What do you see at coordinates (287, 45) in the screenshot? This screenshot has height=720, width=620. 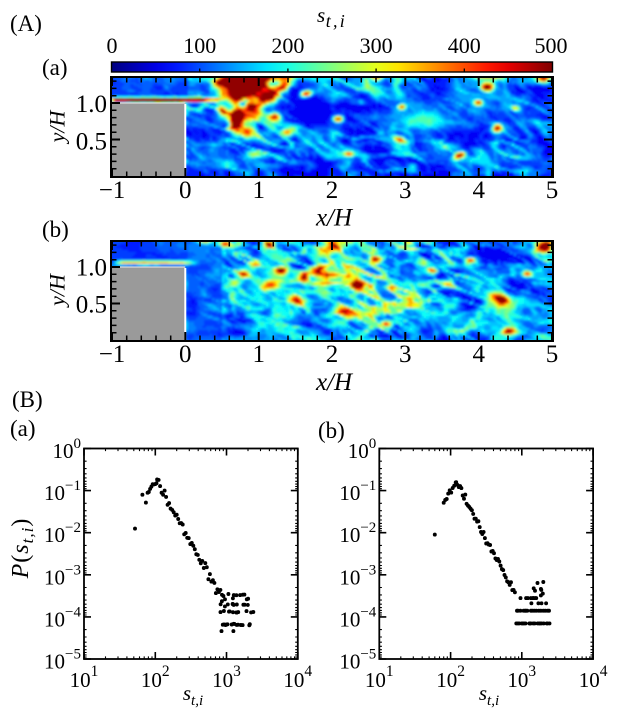 I see `svg-text: 200` at bounding box center [287, 45].